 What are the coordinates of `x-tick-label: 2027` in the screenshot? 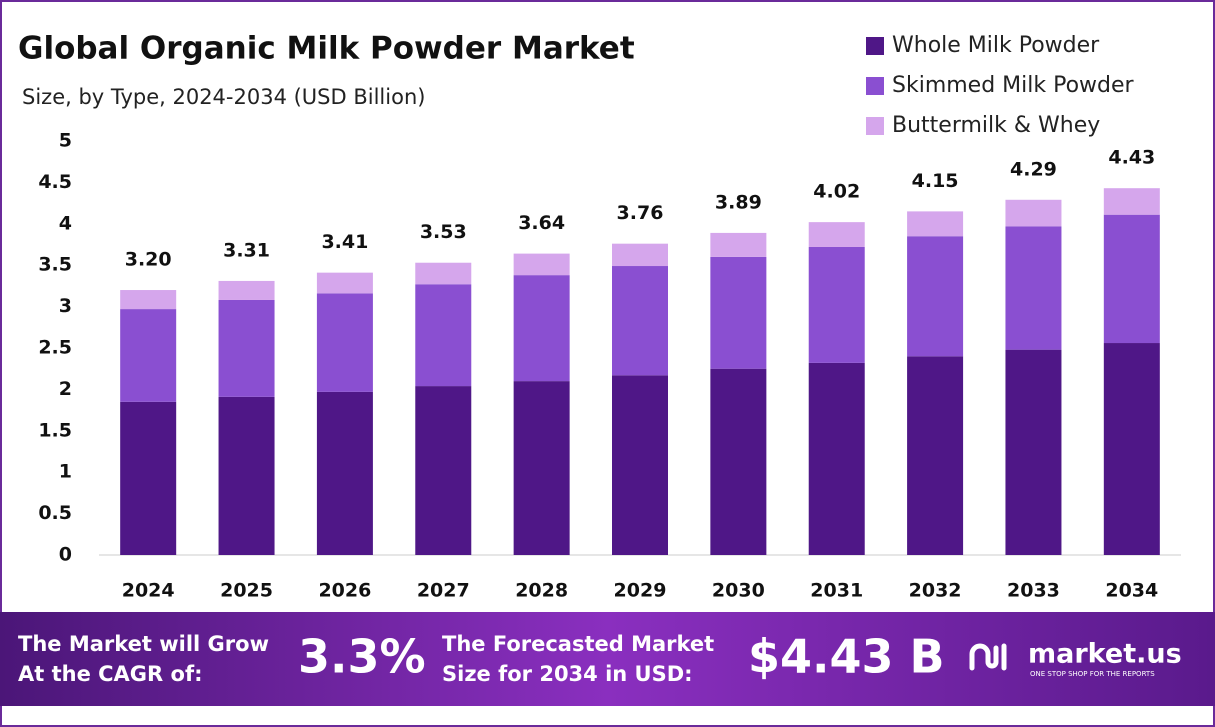 It's located at (443, 591).